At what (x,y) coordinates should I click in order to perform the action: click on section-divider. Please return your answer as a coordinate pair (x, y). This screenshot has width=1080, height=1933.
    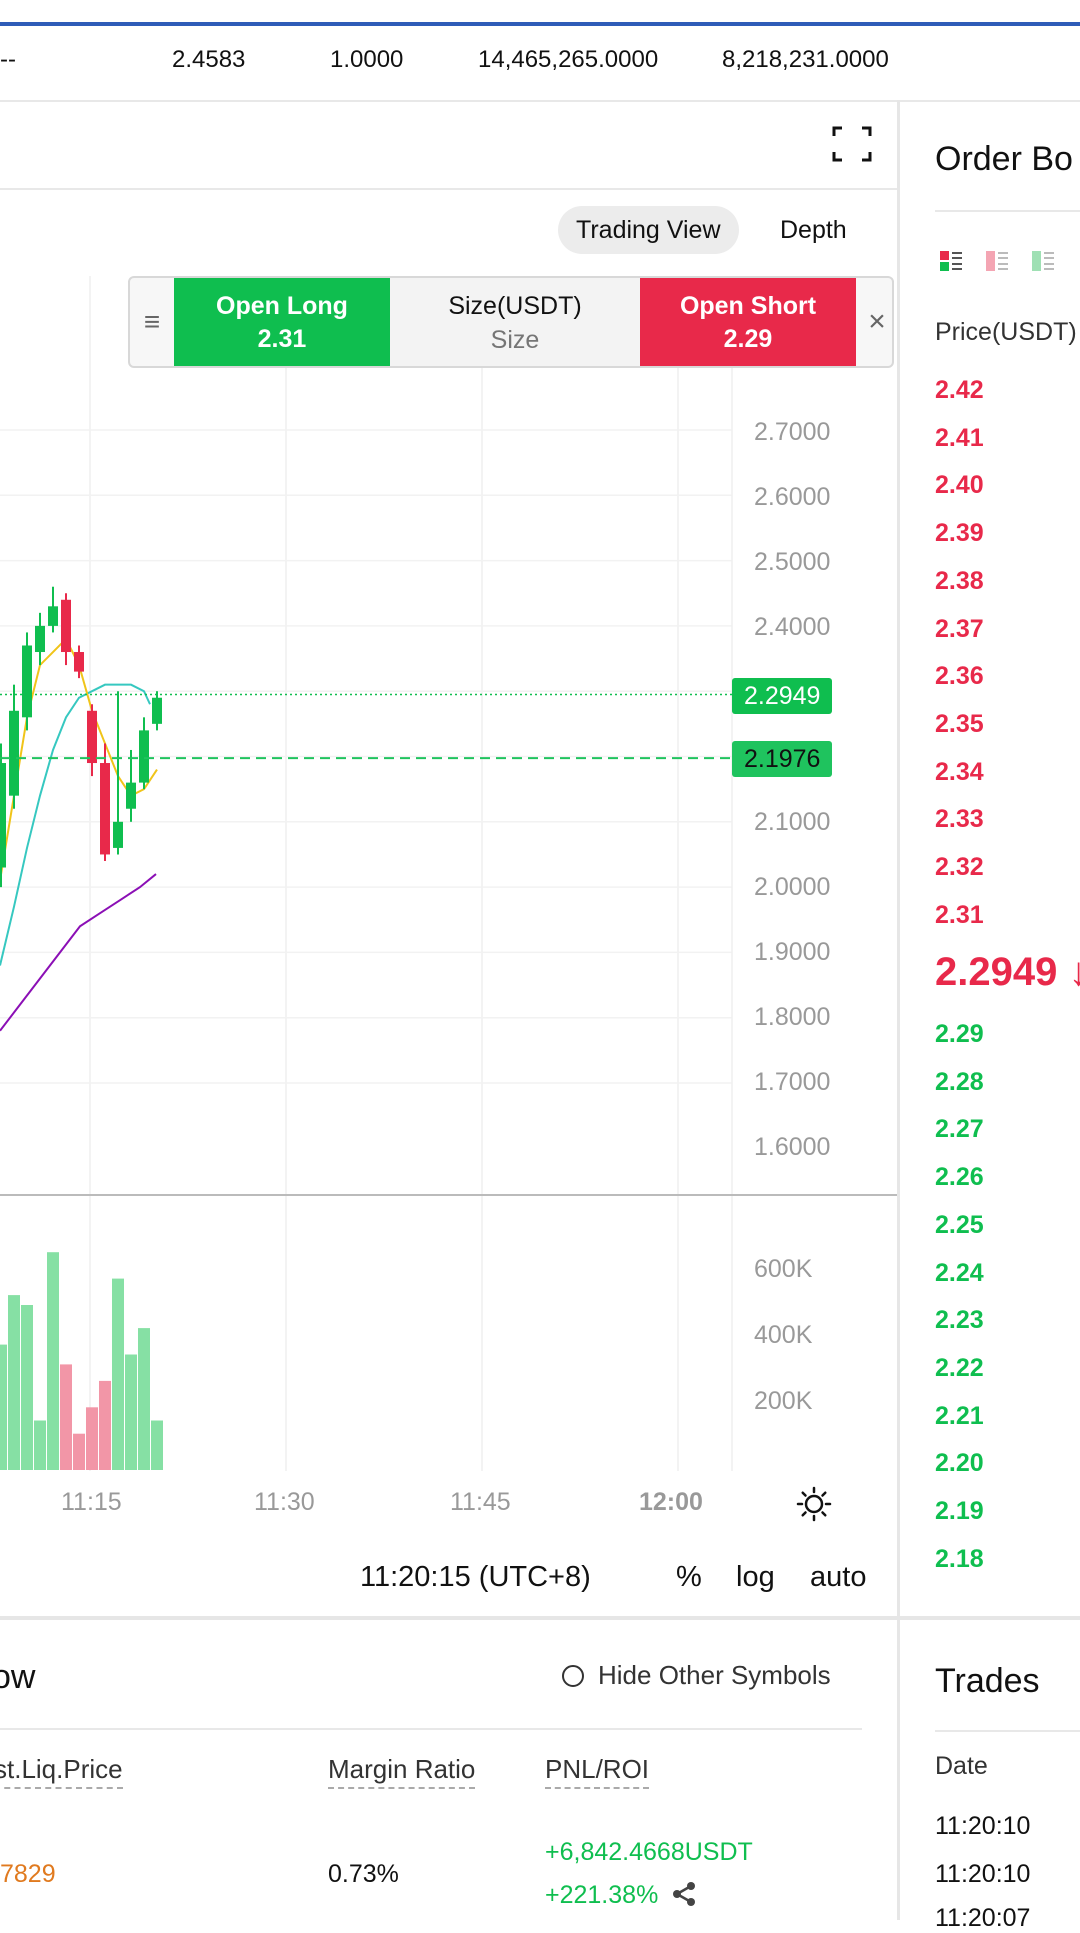
    Looking at the image, I should click on (540, 1618).